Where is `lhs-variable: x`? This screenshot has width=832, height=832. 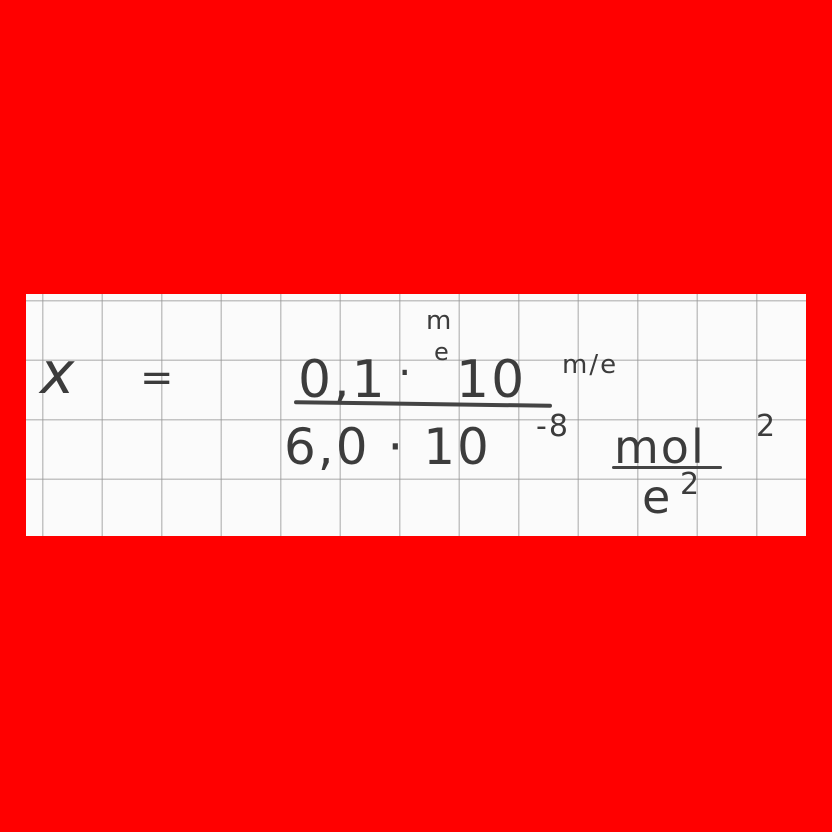
lhs-variable: x is located at coordinates (58, 373).